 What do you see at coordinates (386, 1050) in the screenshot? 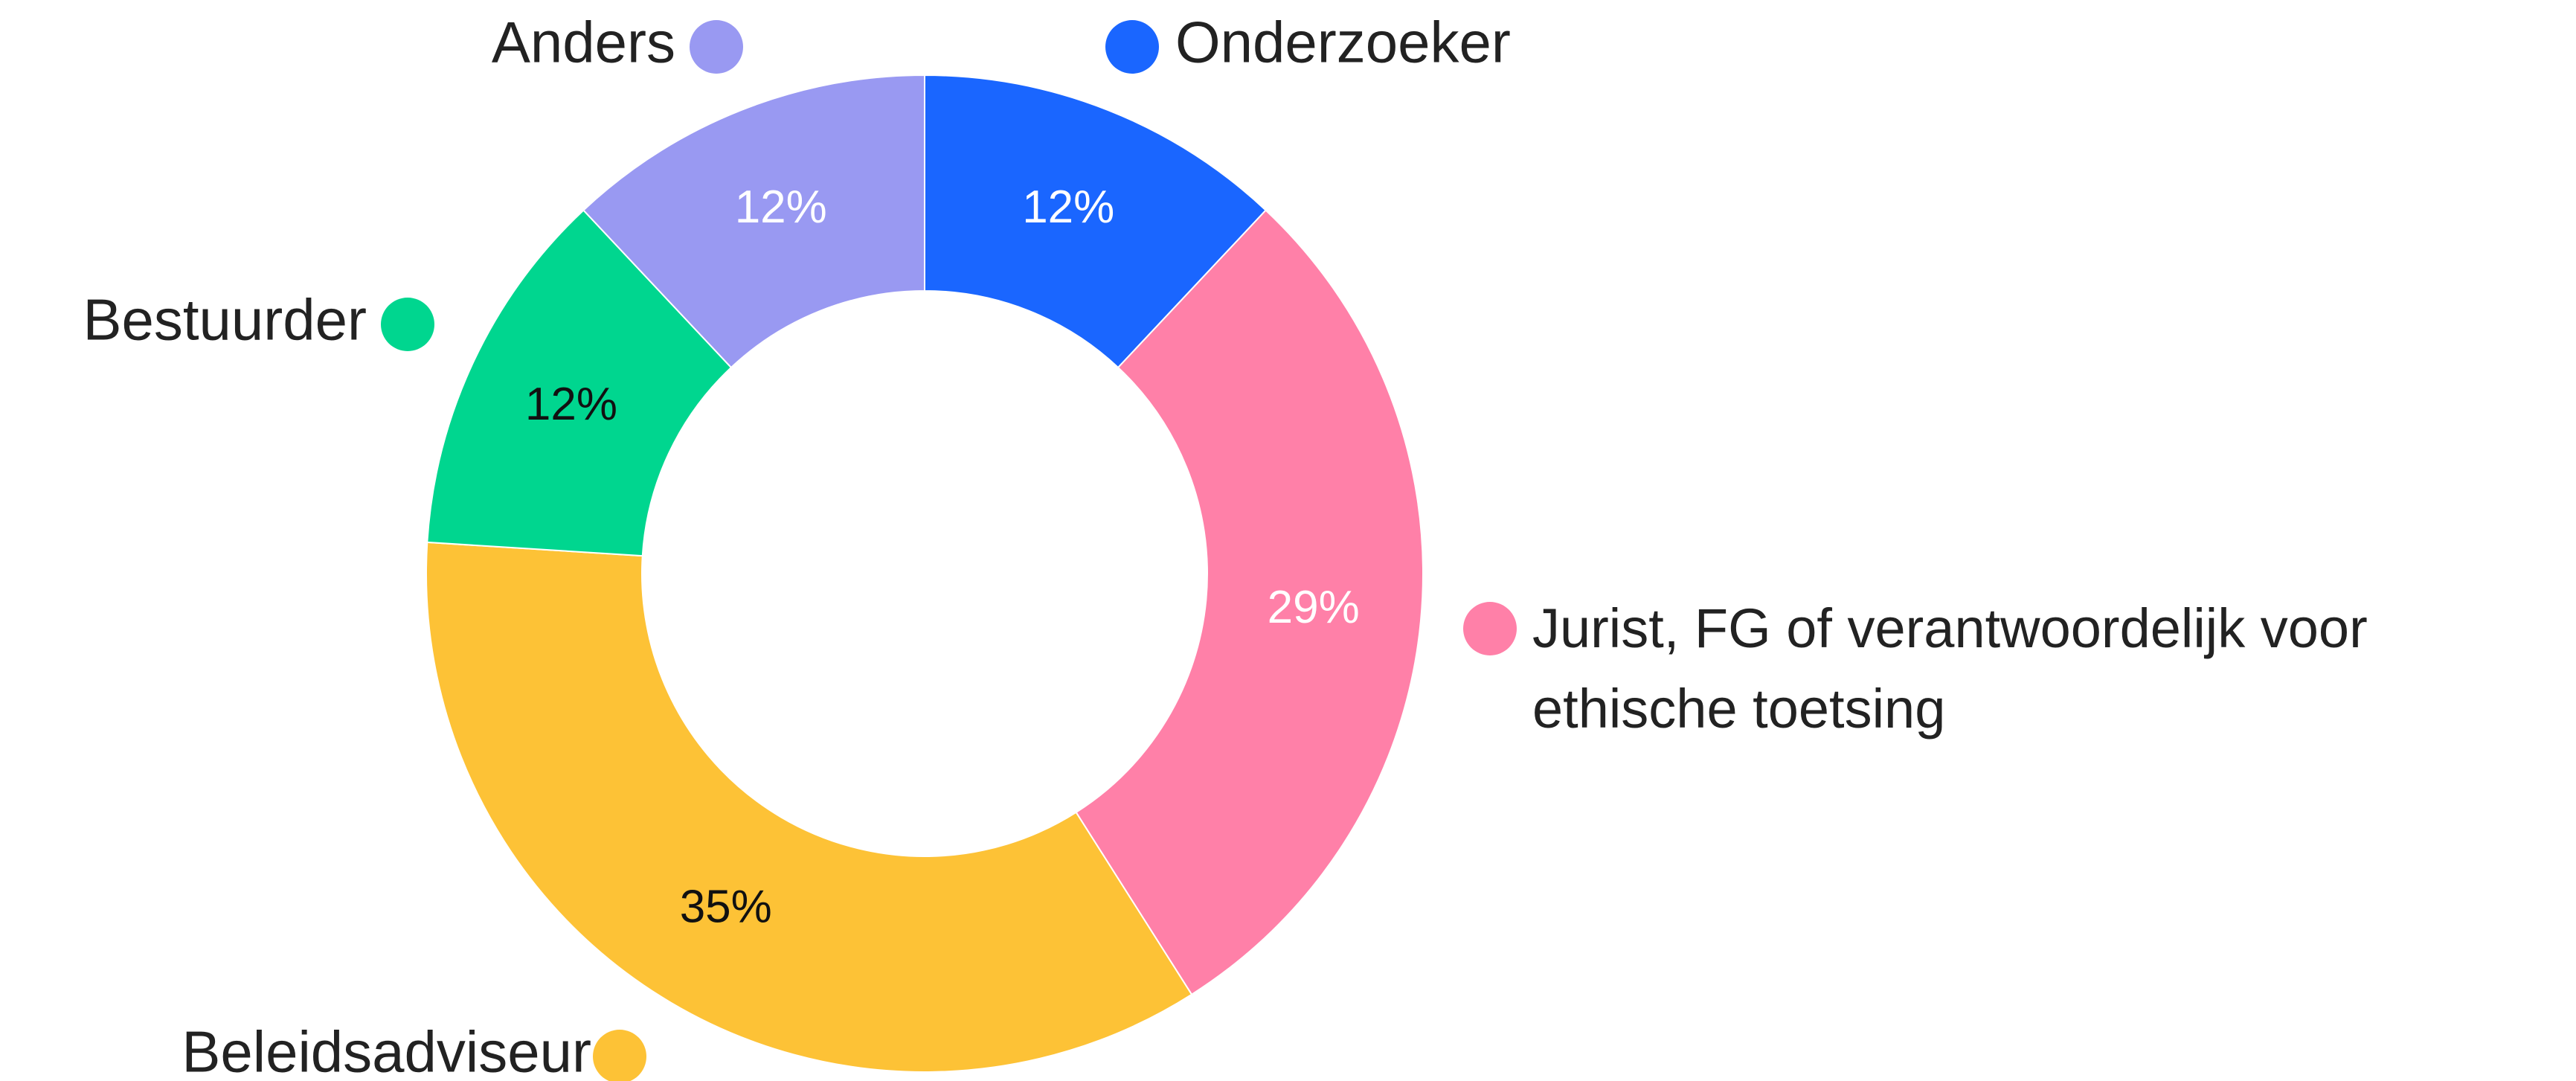
I see `legend-label: Beleidsadviseur` at bounding box center [386, 1050].